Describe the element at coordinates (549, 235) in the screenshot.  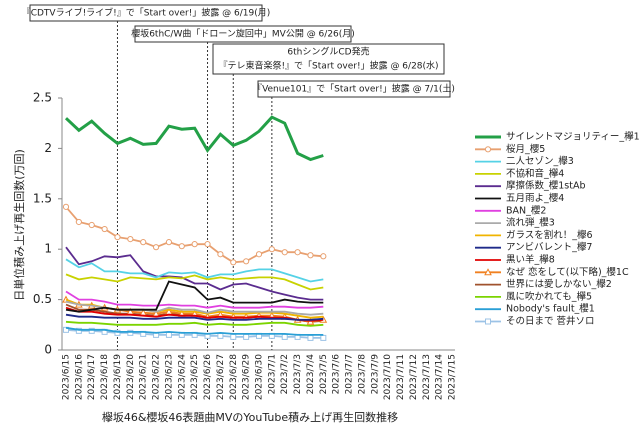
I see `legend-label: ガラスを割れ！_欅6` at that location.